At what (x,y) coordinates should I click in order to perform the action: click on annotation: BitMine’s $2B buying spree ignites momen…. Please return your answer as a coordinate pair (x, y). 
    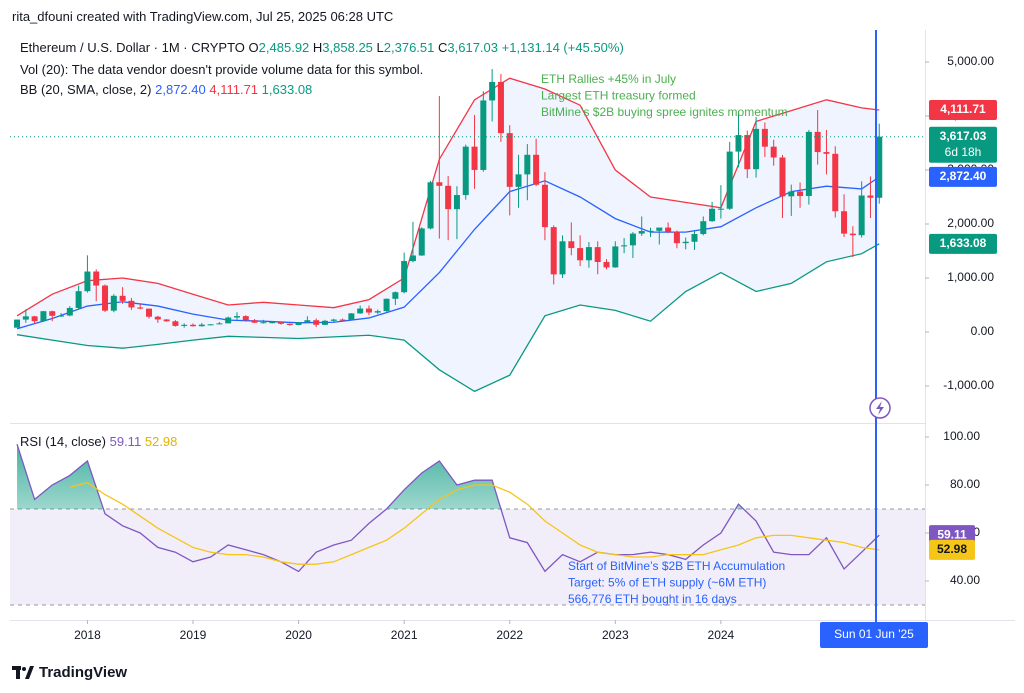
    Looking at the image, I should click on (664, 112).